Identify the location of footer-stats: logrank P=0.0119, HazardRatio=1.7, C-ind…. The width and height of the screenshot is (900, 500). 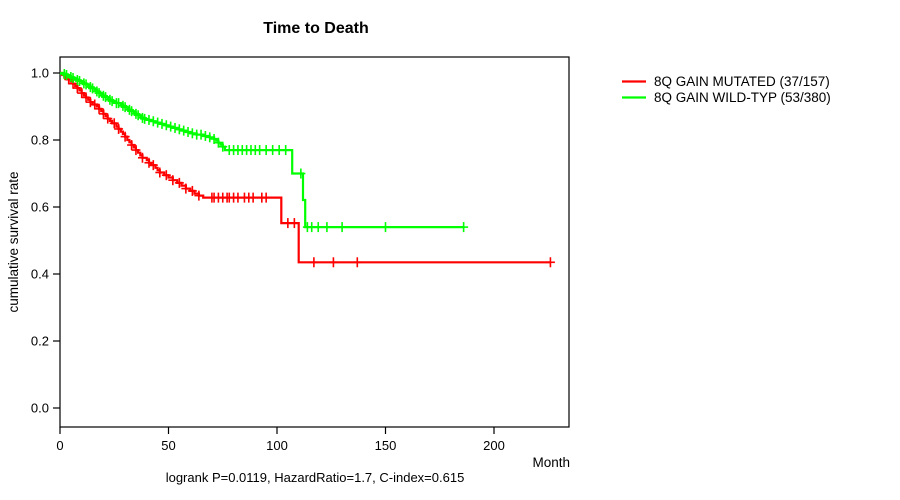
(315, 477).